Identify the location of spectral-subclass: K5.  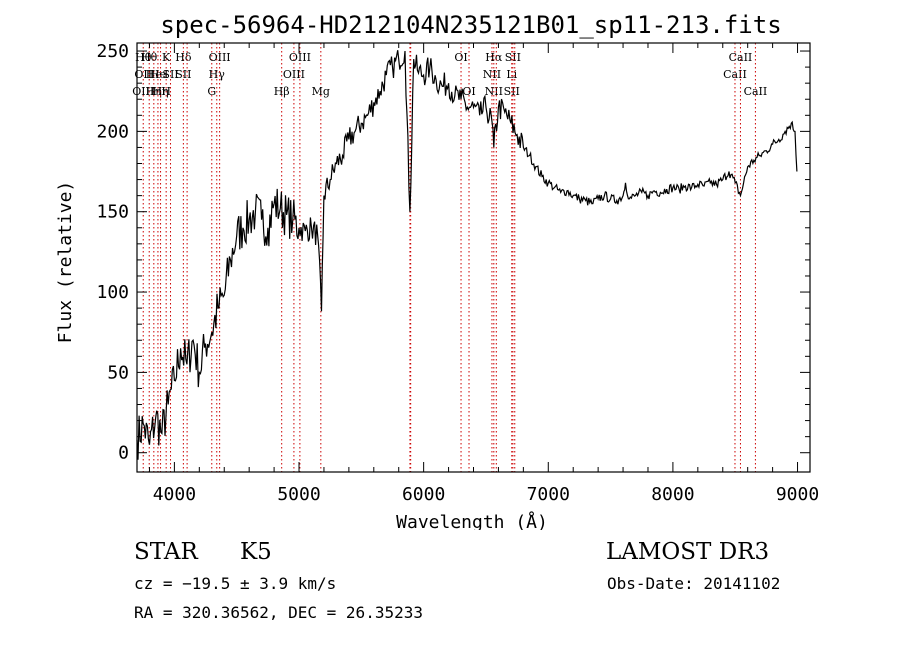
(256, 552).